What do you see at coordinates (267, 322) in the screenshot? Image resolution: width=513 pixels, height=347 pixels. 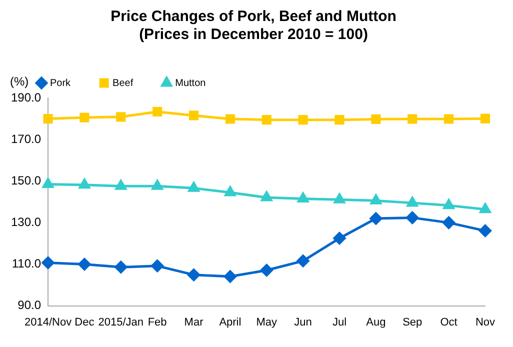 I see `x-tick-label: May` at bounding box center [267, 322].